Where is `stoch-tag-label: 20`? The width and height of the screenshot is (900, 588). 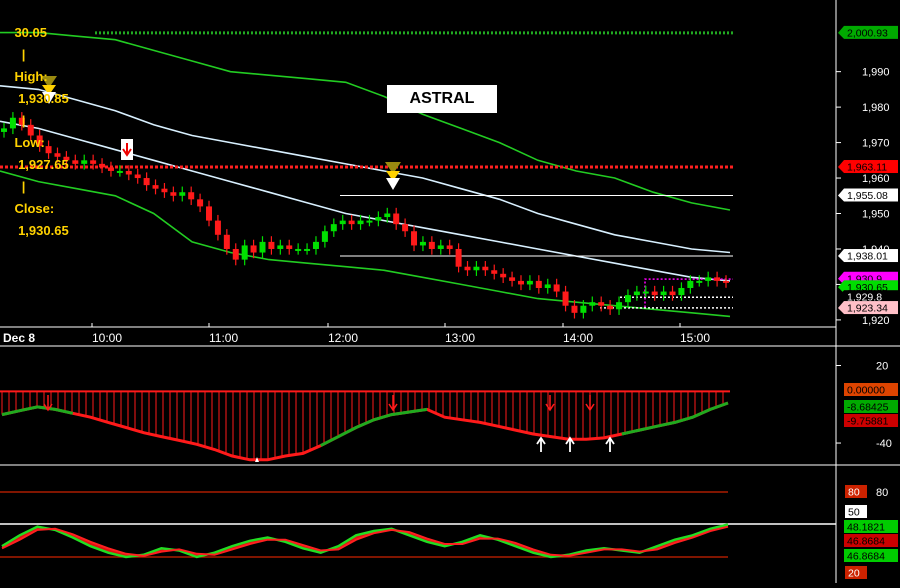
stoch-tag-label: 20 is located at coordinates (854, 574).